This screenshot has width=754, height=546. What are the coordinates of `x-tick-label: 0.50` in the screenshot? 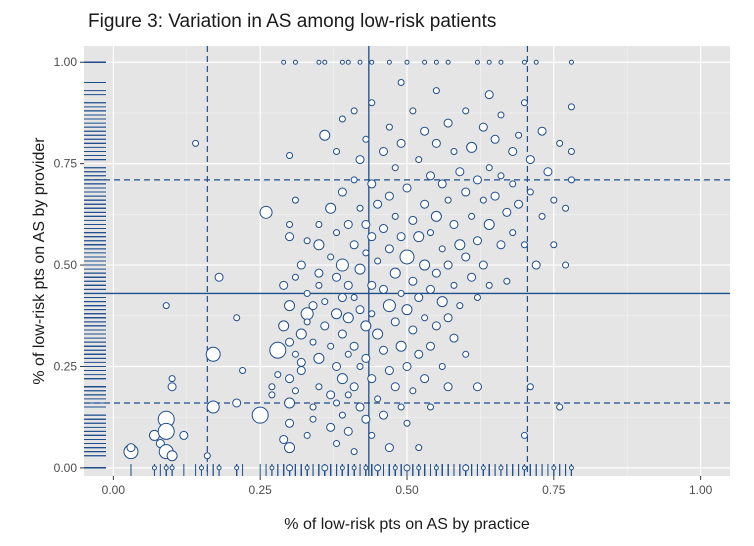 It's located at (407, 490).